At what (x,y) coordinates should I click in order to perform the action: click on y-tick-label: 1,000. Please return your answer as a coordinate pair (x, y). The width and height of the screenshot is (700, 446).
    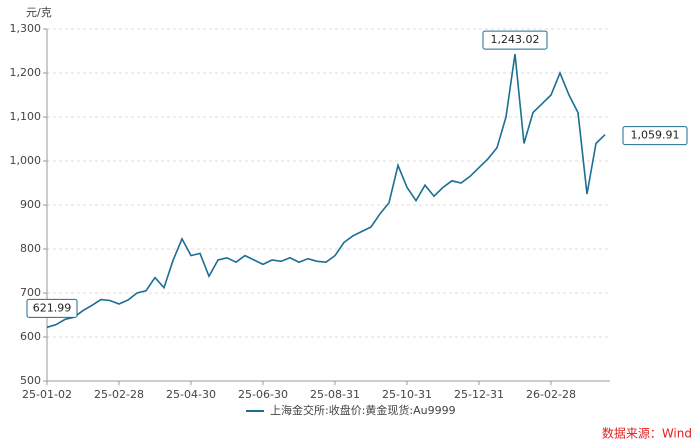
    Looking at the image, I should click on (26, 160).